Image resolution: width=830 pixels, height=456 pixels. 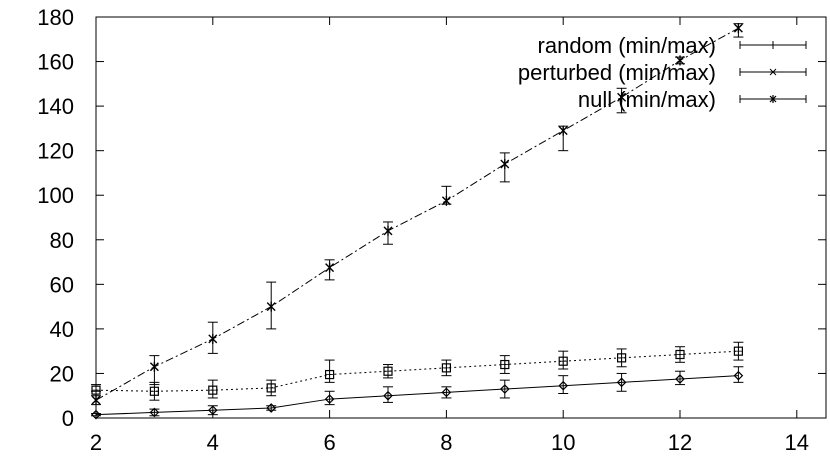 I want to click on legend-label: random (min/max), so click(x=627, y=45).